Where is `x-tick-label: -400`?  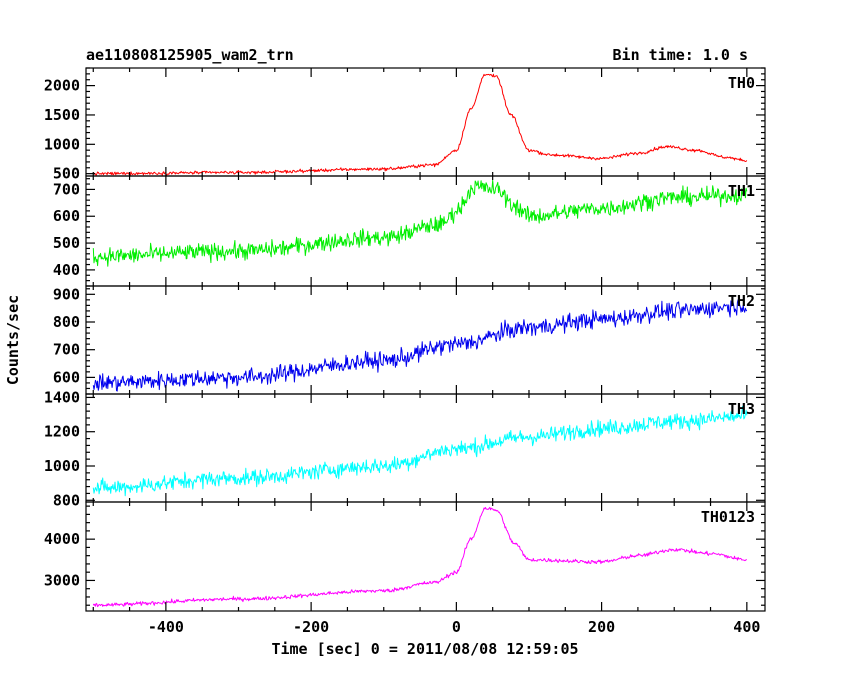
x-tick-label: -400 is located at coordinates (166, 627).